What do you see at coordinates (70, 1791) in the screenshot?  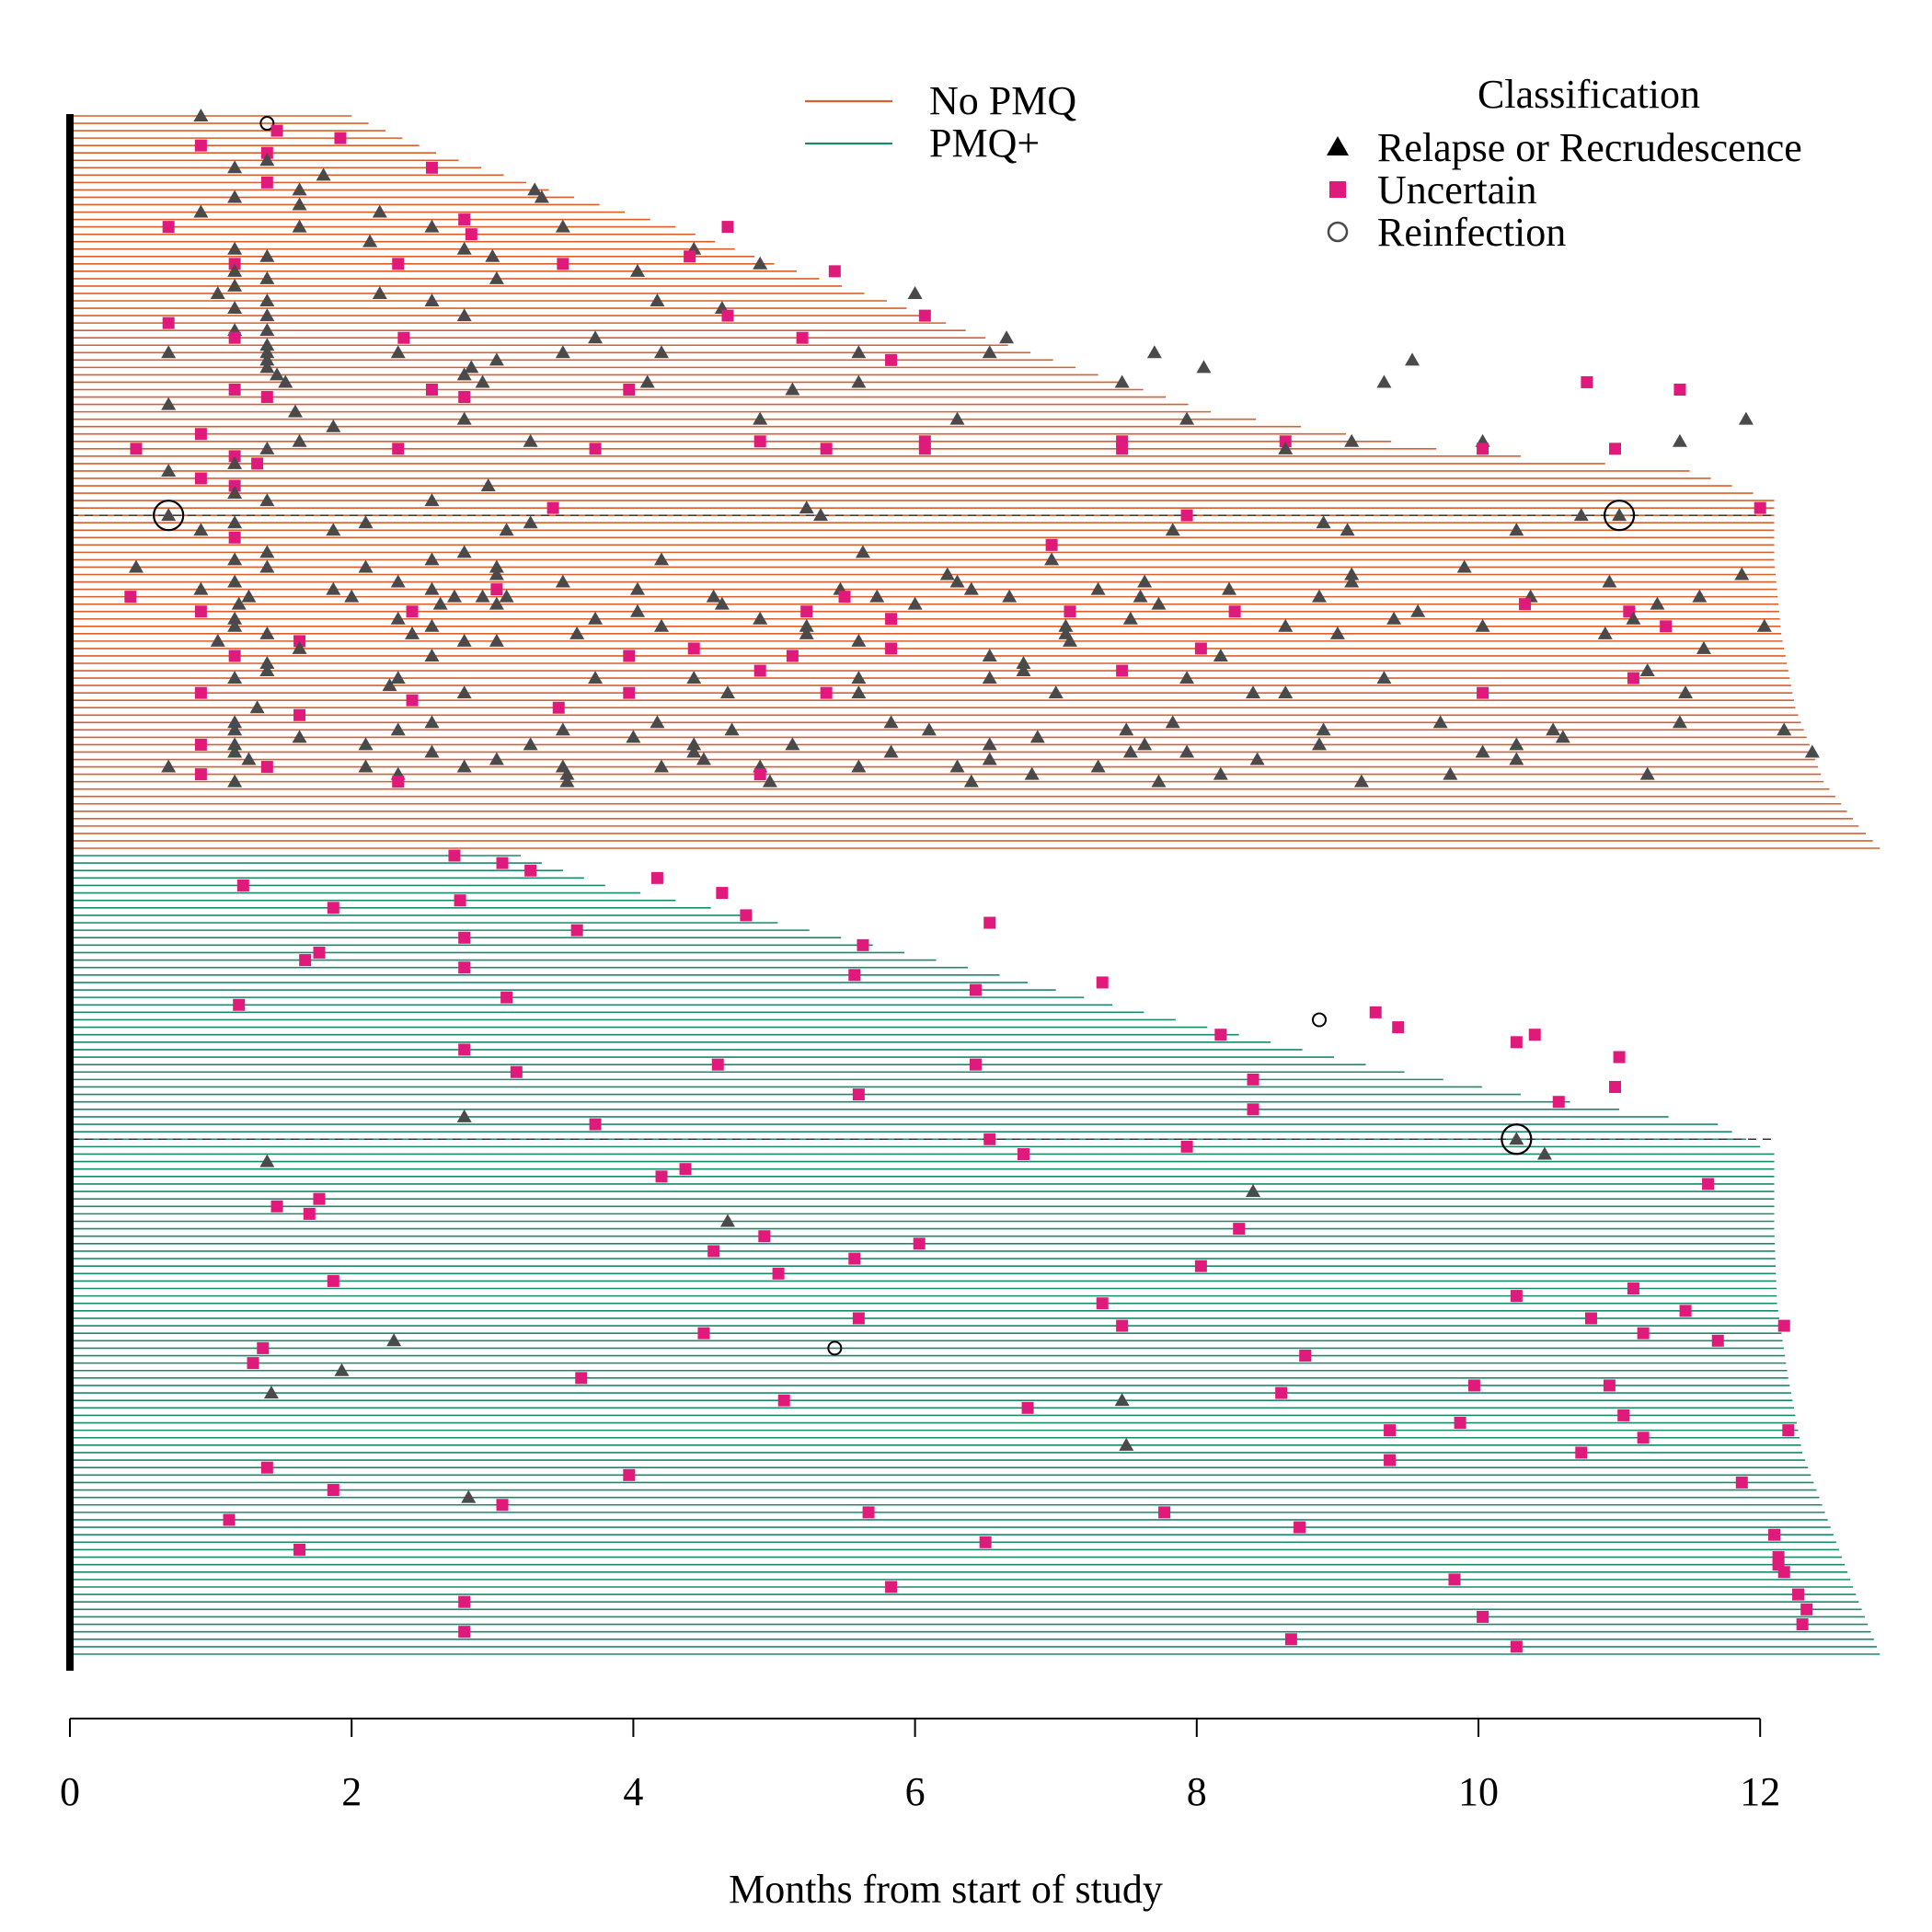 I see `x-tick-label: 0` at bounding box center [70, 1791].